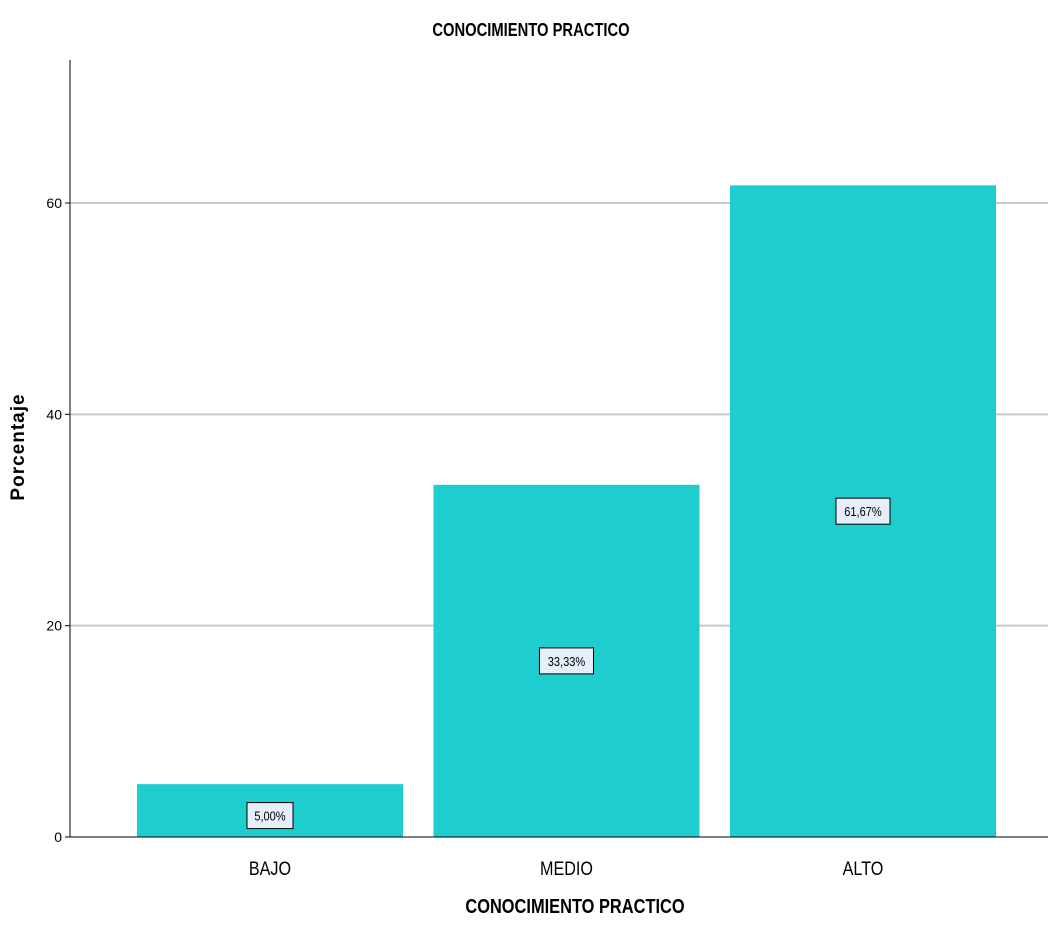 The width and height of the screenshot is (1048, 945). Describe the element at coordinates (566, 869) in the screenshot. I see `x-tick-label: MEDIO` at that location.